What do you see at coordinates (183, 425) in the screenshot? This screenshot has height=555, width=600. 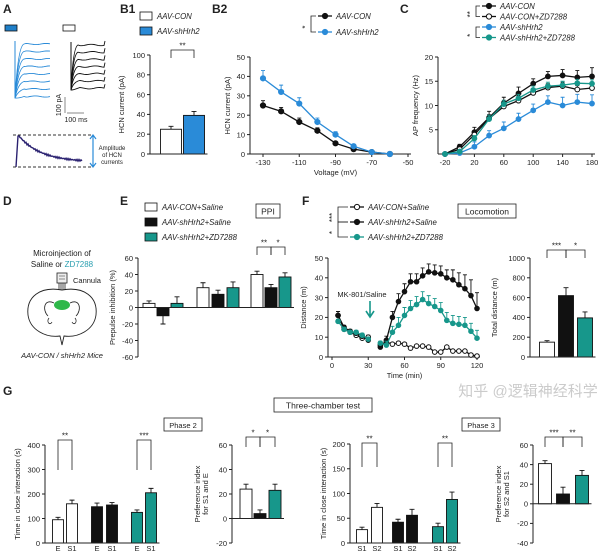 I see `phase2-label: Phase 2` at bounding box center [183, 425].